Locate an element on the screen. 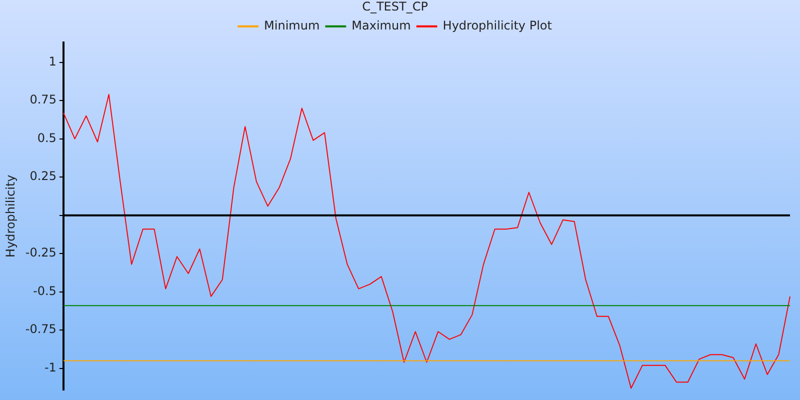  y-tick-label: 0.5 is located at coordinates (46, 137).